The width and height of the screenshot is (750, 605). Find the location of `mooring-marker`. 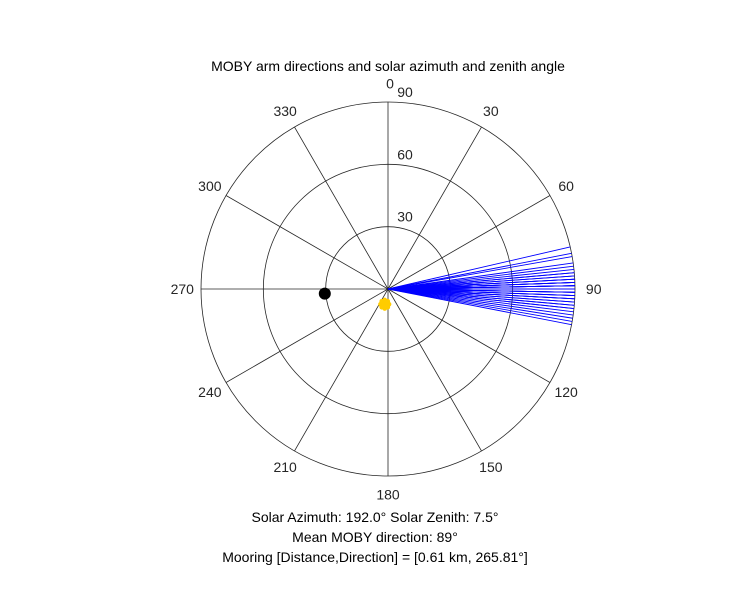

mooring-marker is located at coordinates (324, 293).